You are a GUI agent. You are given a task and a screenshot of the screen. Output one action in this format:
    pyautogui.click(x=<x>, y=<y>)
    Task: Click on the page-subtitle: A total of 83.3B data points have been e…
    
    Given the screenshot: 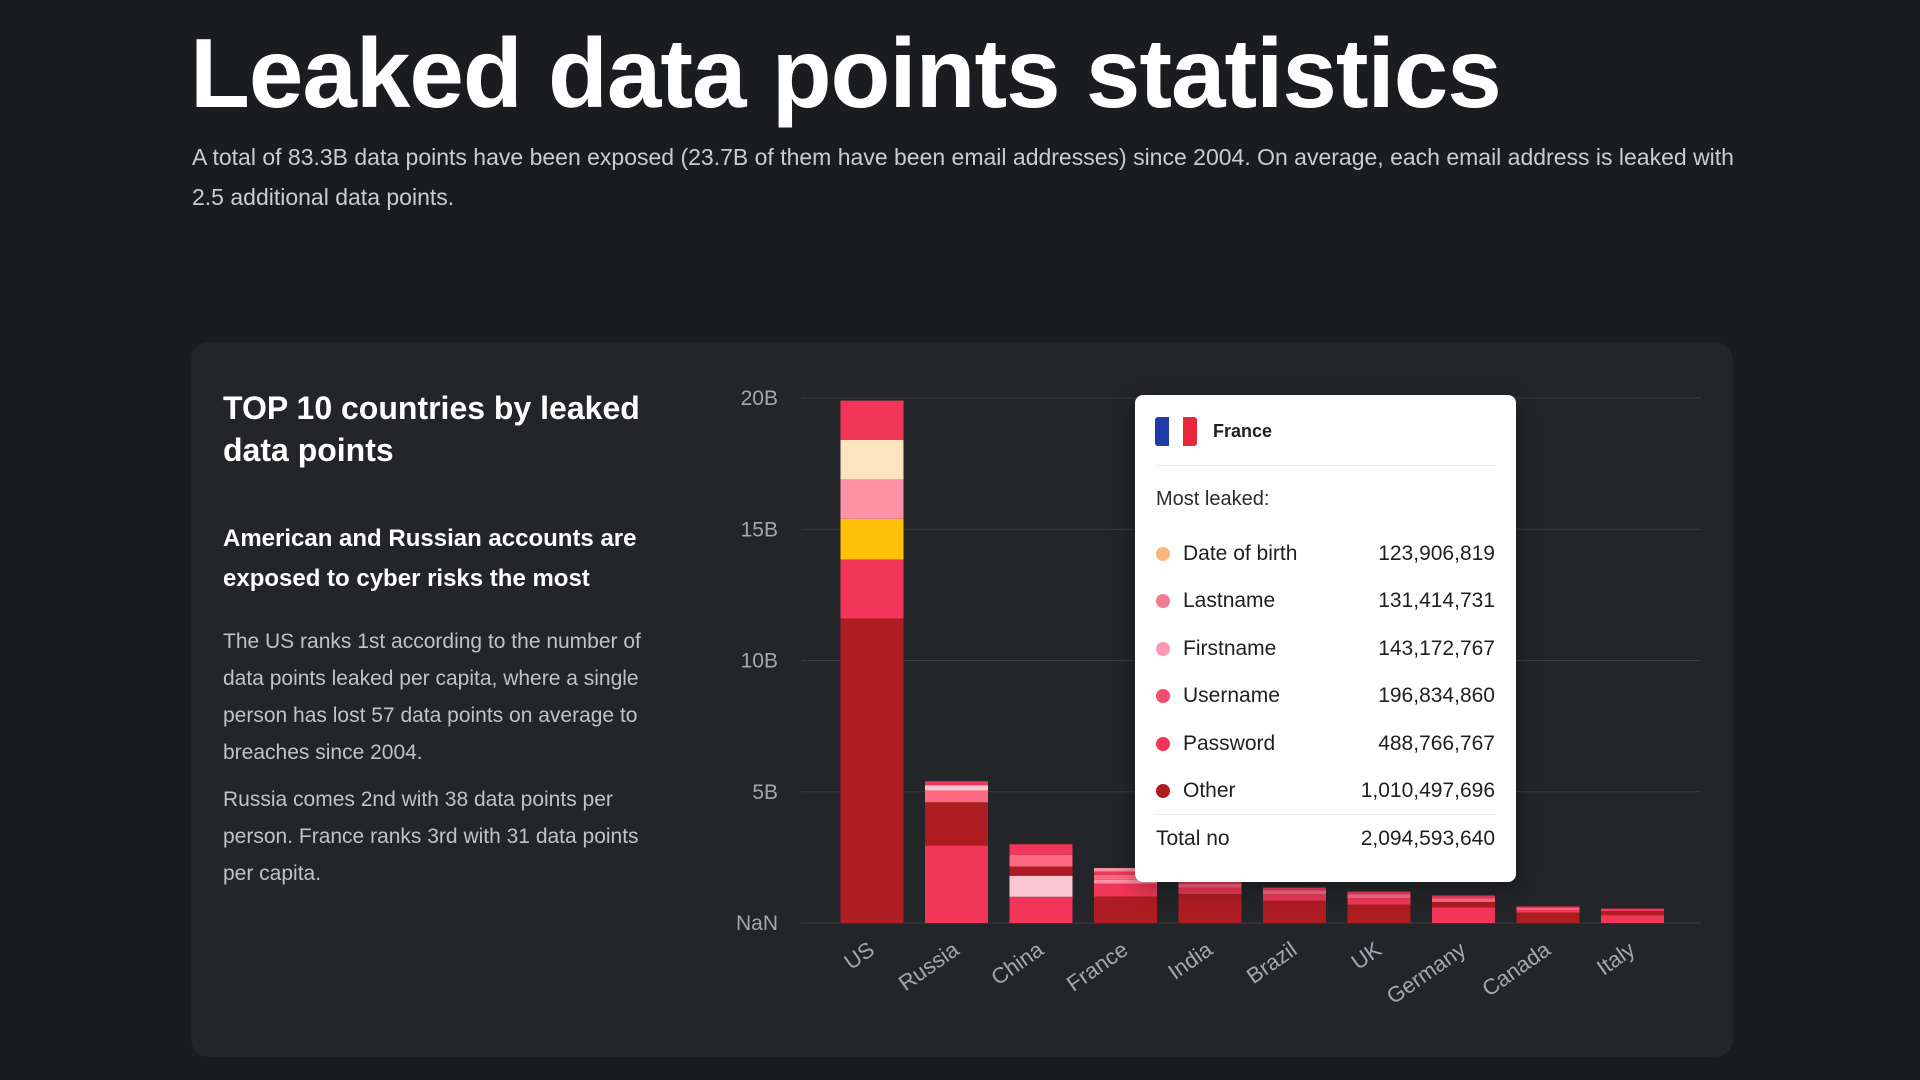 What is the action you would take?
    pyautogui.click(x=963, y=177)
    